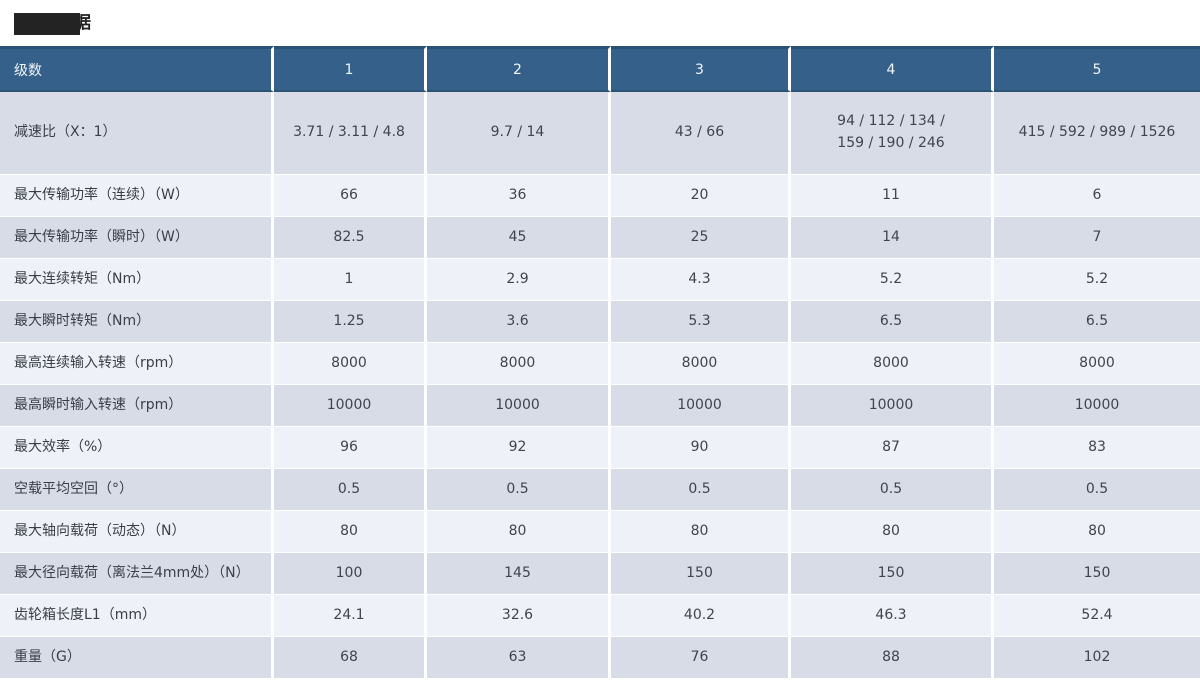  I want to click on spec-cell: 9.7 / 14, so click(519, 133).